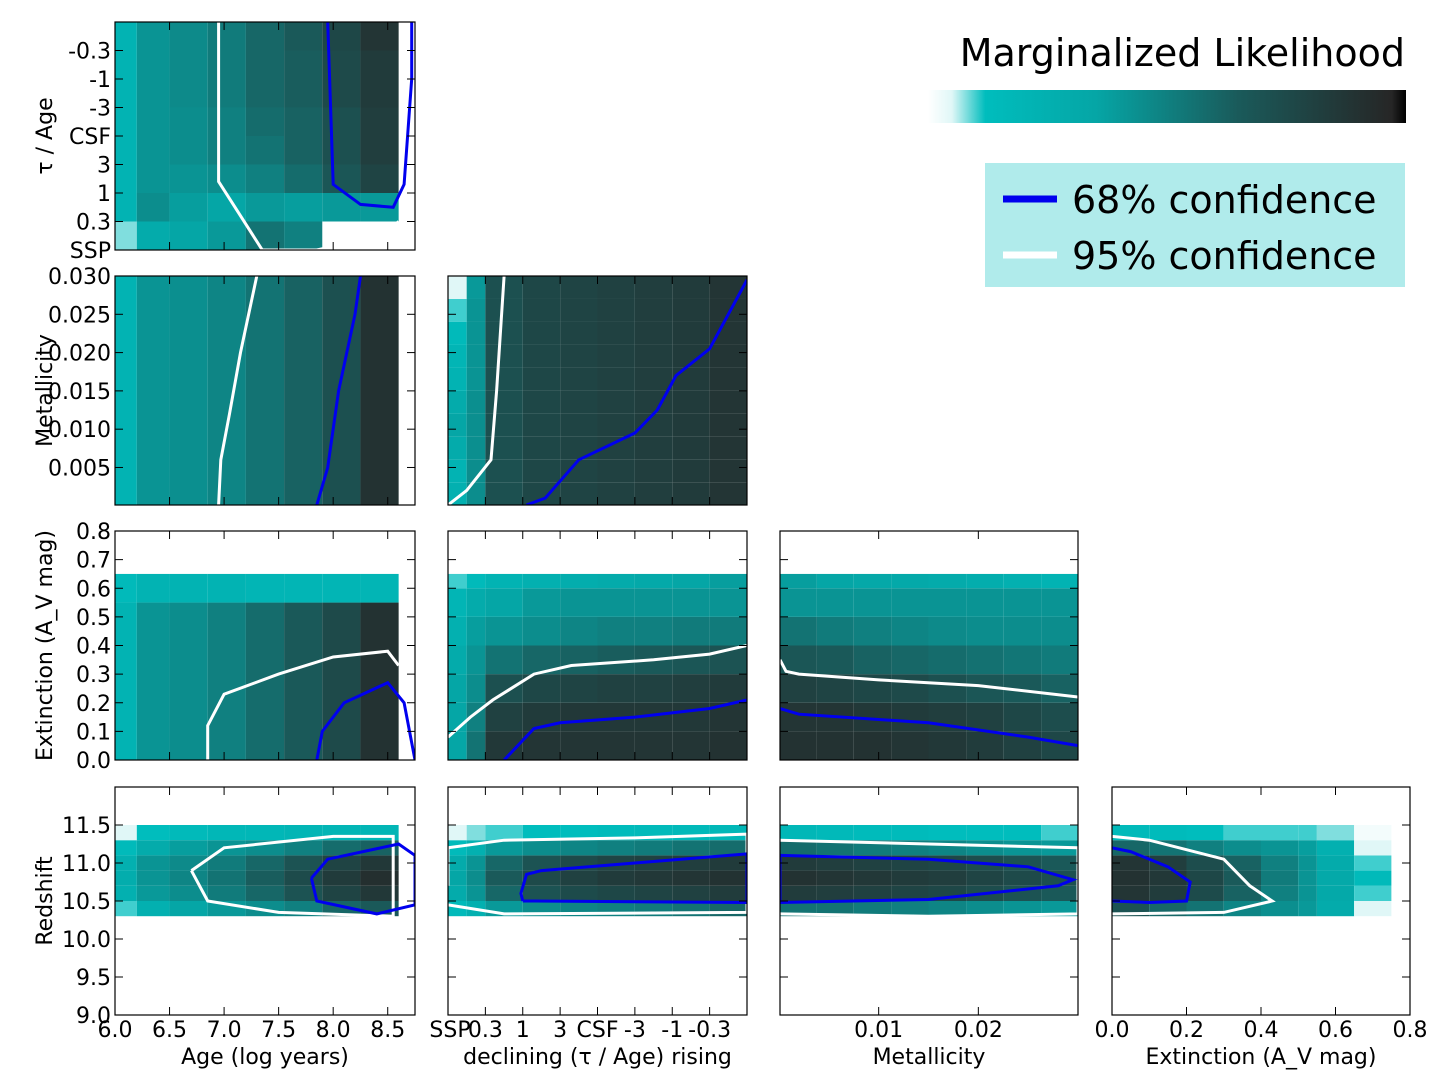  I want to click on x-tick-label: 3, so click(560, 1030).